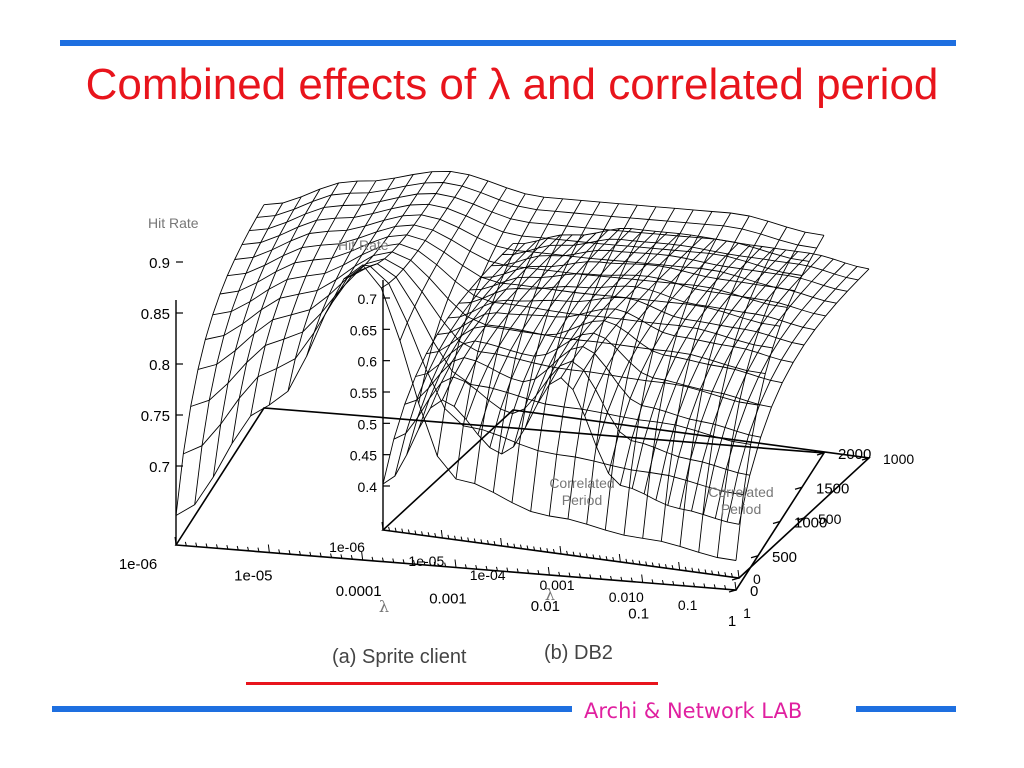 Image resolution: width=1024 pixels, height=768 pixels. I want to click on z-tick-label: 0.5, so click(368, 424).